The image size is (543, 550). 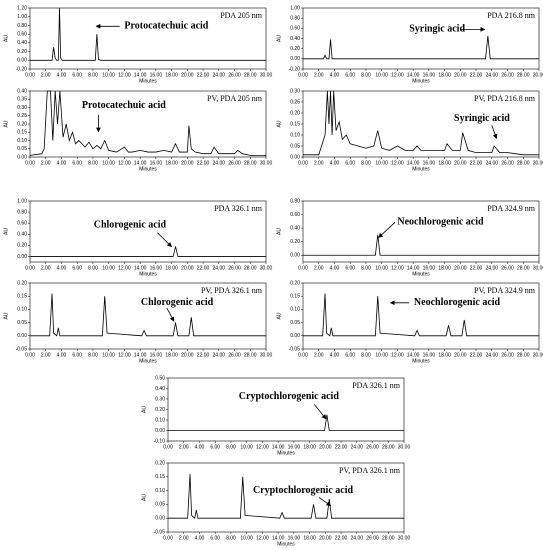 What do you see at coordinates (295, 124) in the screenshot?
I see `y-tick-label: 0.15` at bounding box center [295, 124].